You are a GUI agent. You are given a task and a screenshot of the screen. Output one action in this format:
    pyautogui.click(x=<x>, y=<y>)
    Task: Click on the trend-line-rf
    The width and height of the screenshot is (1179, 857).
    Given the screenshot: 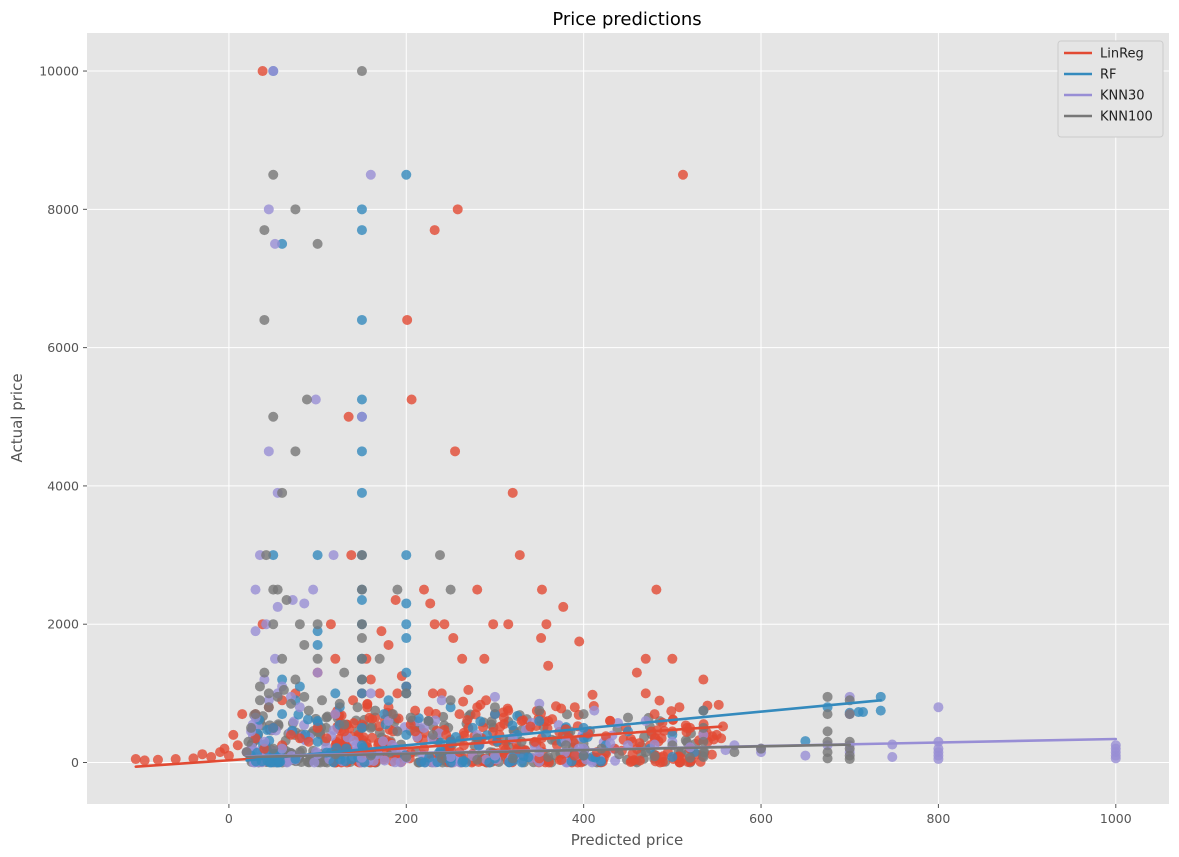 What is the action you would take?
    pyautogui.click(x=564, y=730)
    